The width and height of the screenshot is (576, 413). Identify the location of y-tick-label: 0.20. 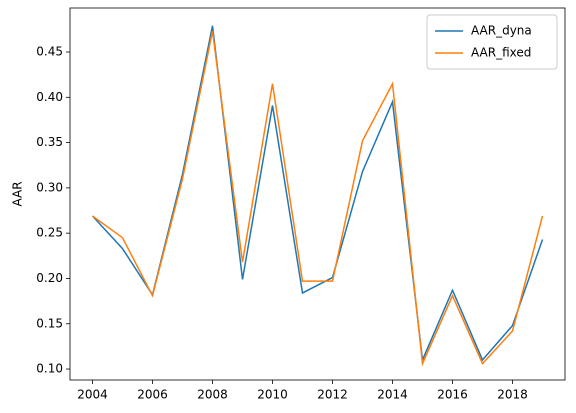
(49, 278).